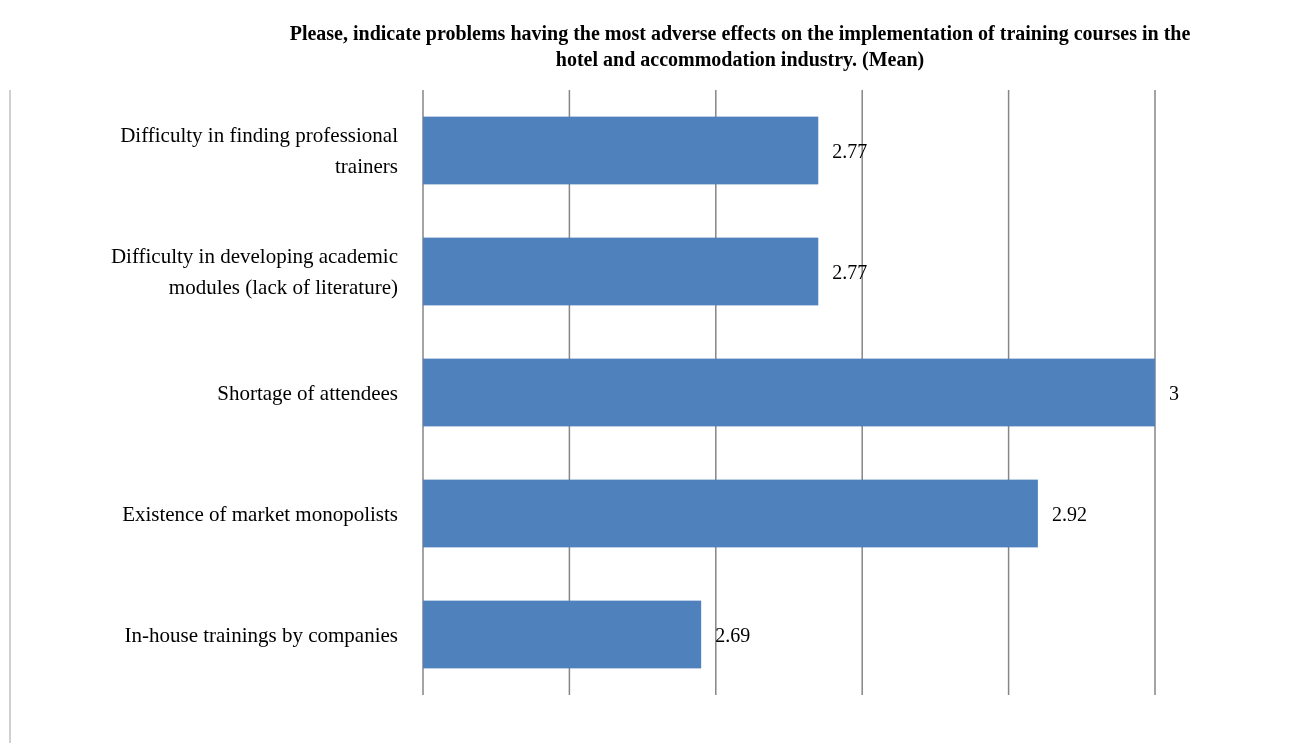 The image size is (1290, 743). What do you see at coordinates (307, 392) in the screenshot?
I see `y-tick-label: Shortage of attendees` at bounding box center [307, 392].